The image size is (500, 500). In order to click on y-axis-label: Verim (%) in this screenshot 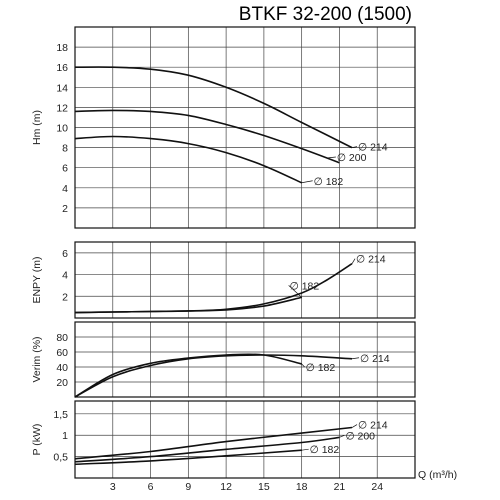, I will do `click(37, 359)`.